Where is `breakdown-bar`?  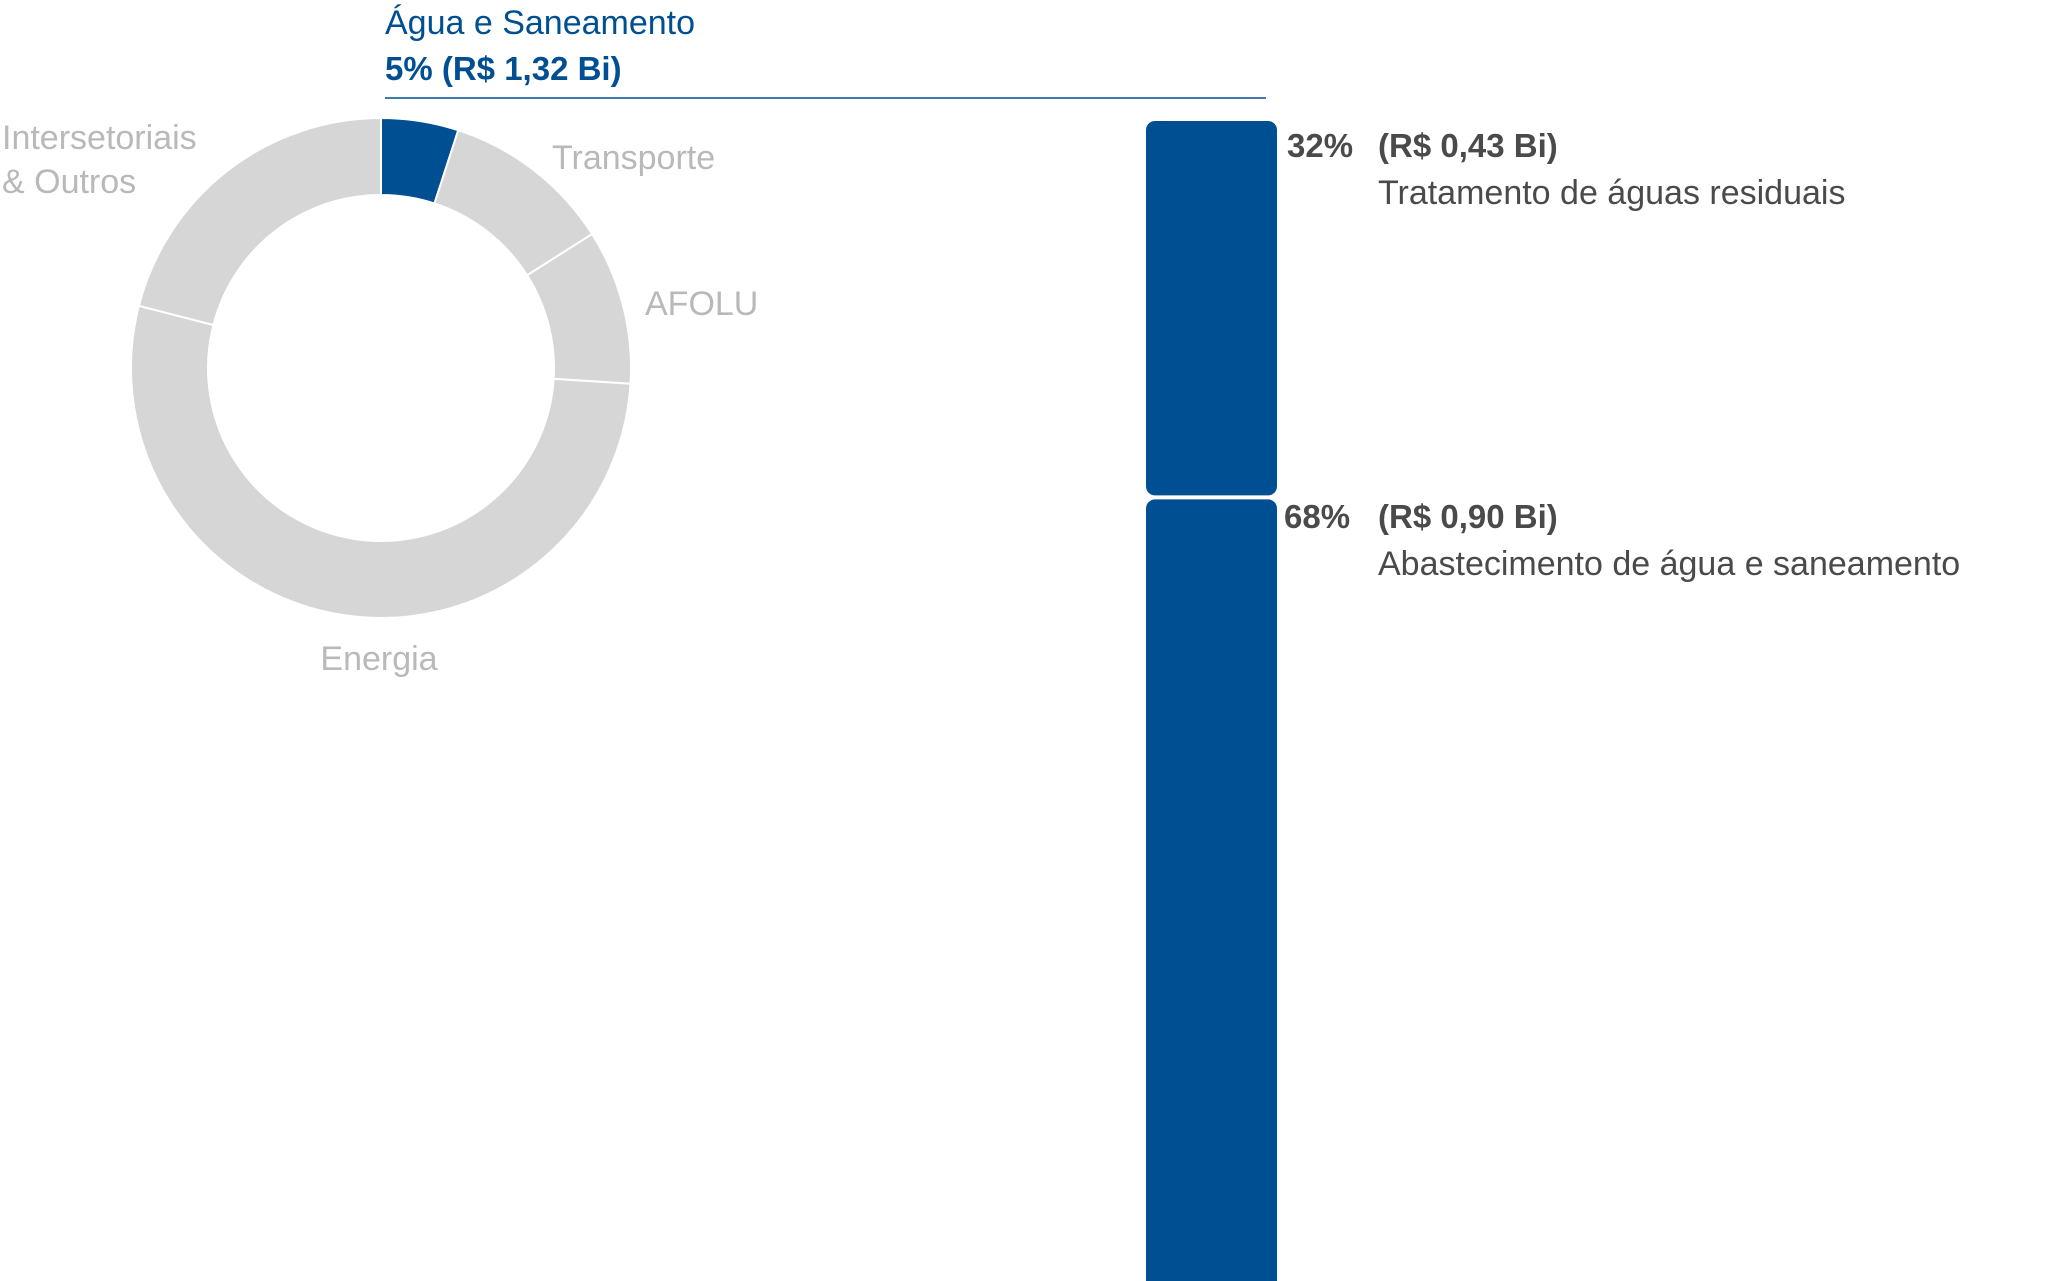
breakdown-bar is located at coordinates (1211, 701).